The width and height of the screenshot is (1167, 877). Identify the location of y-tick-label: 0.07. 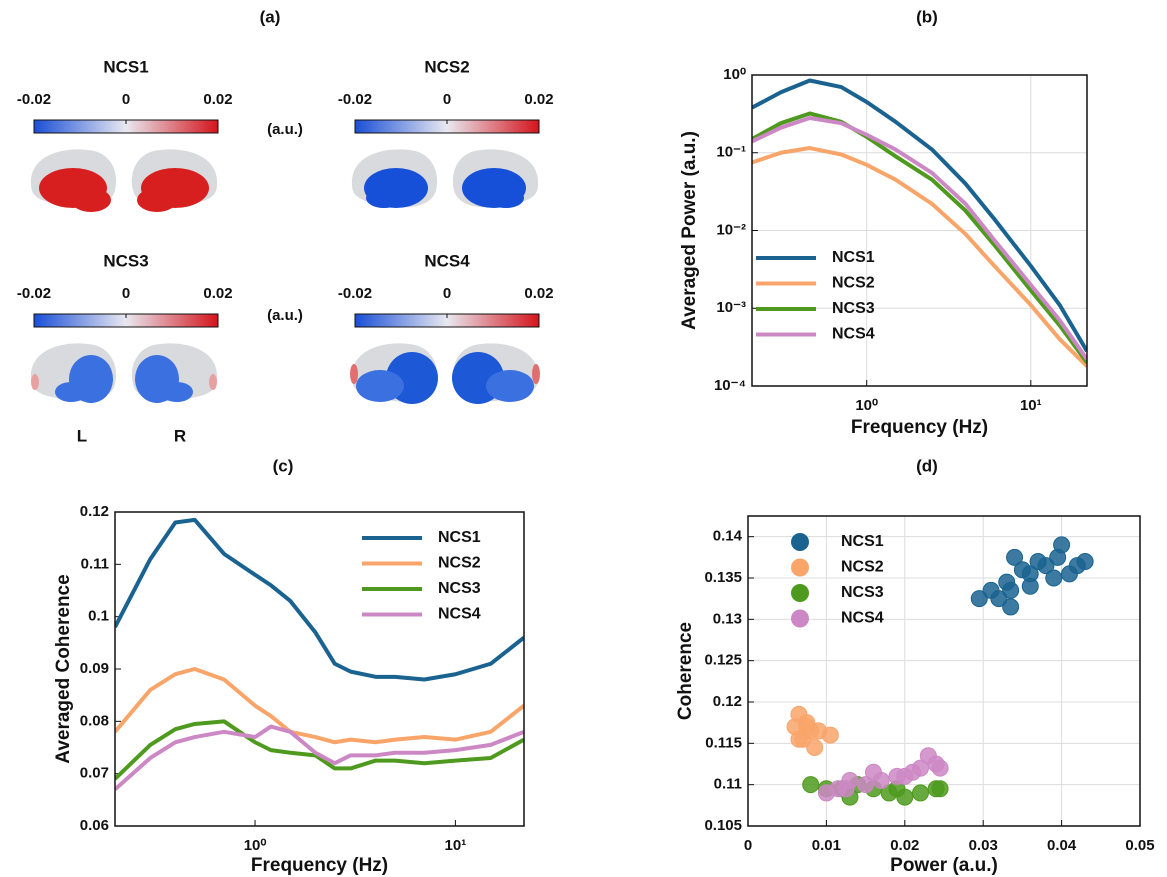
(94, 773).